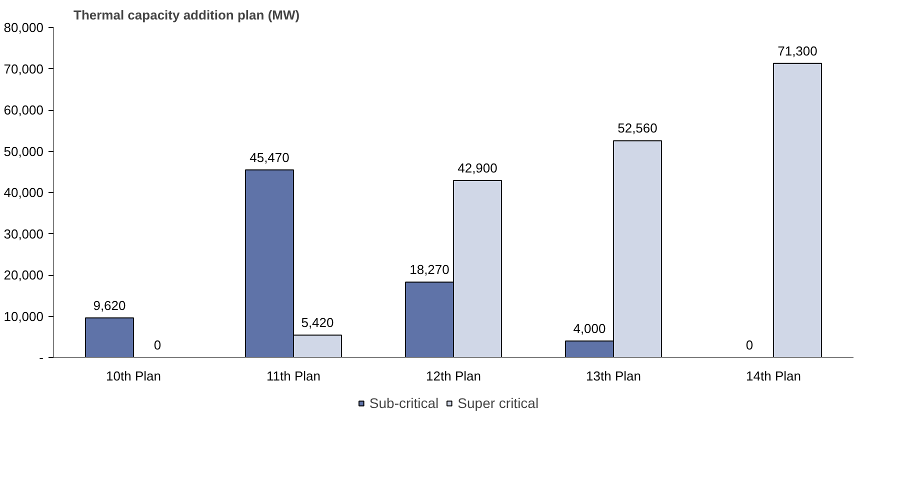  I want to click on y-tick-label: 40,000, so click(24, 192).